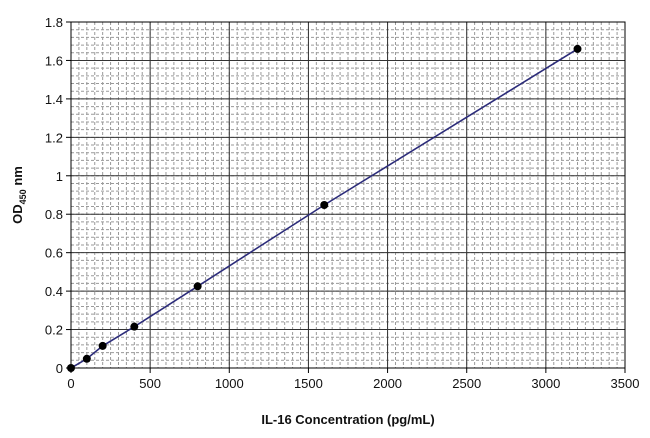  What do you see at coordinates (54, 291) in the screenshot?
I see `y-tick-label: 0.4` at bounding box center [54, 291].